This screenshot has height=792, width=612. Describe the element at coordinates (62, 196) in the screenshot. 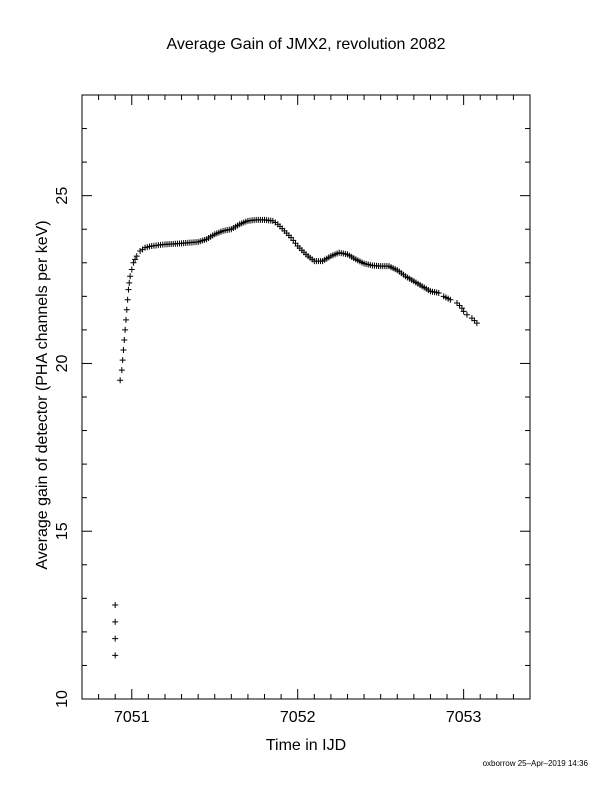

I see `y-tick-label: 25` at that location.